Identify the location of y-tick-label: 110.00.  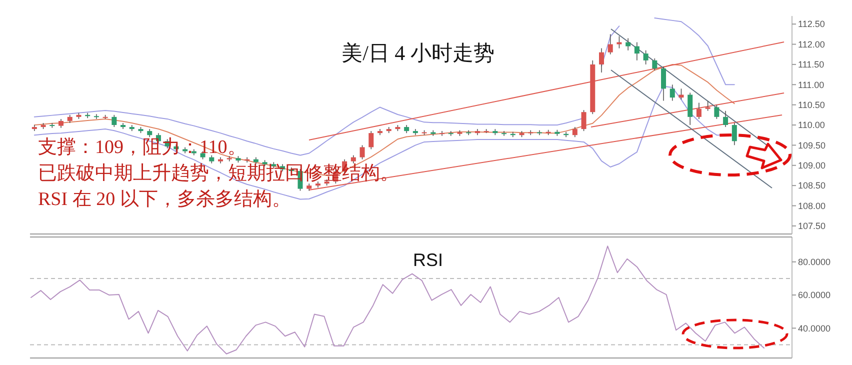
(811, 125).